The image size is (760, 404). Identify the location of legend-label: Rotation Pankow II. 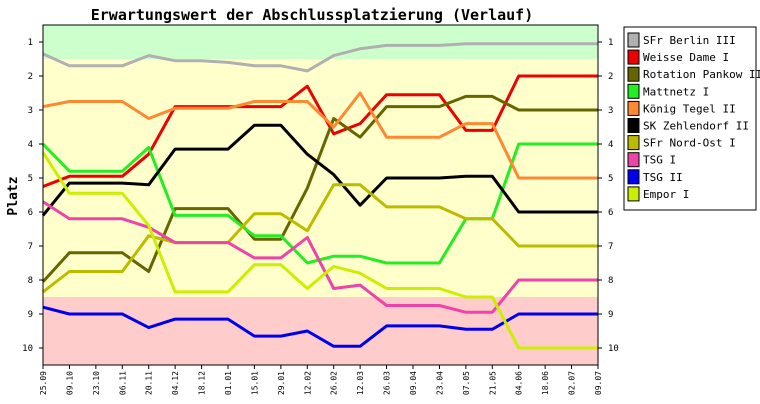
(701, 74).